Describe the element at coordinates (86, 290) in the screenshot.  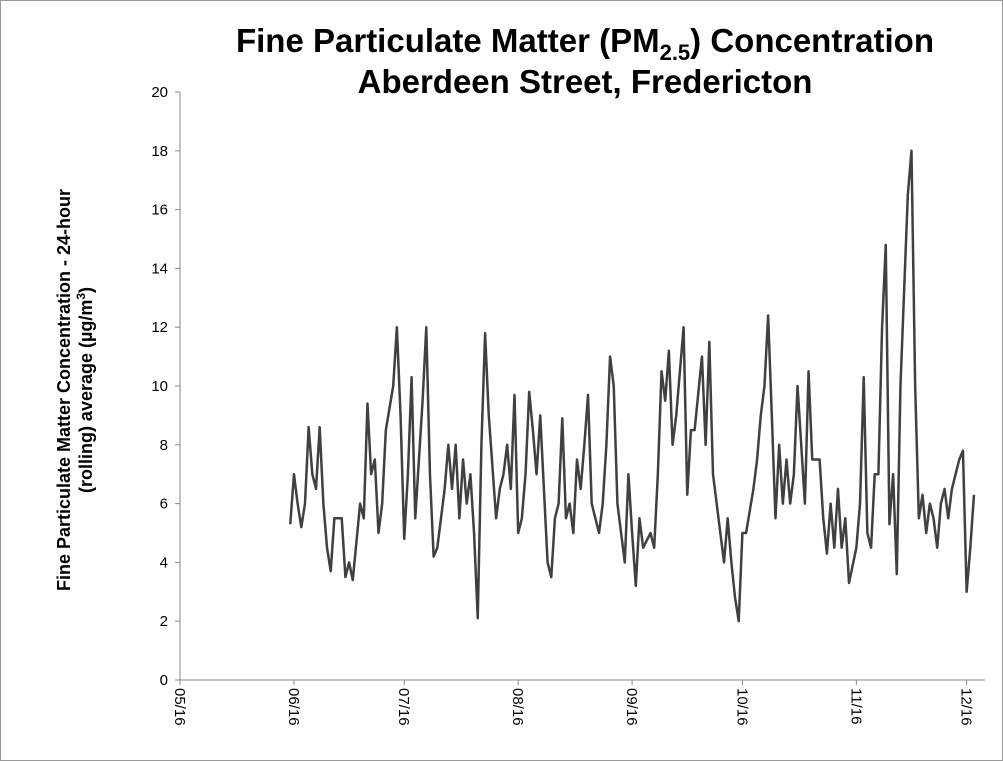
I see `y-label-text: )` at that location.